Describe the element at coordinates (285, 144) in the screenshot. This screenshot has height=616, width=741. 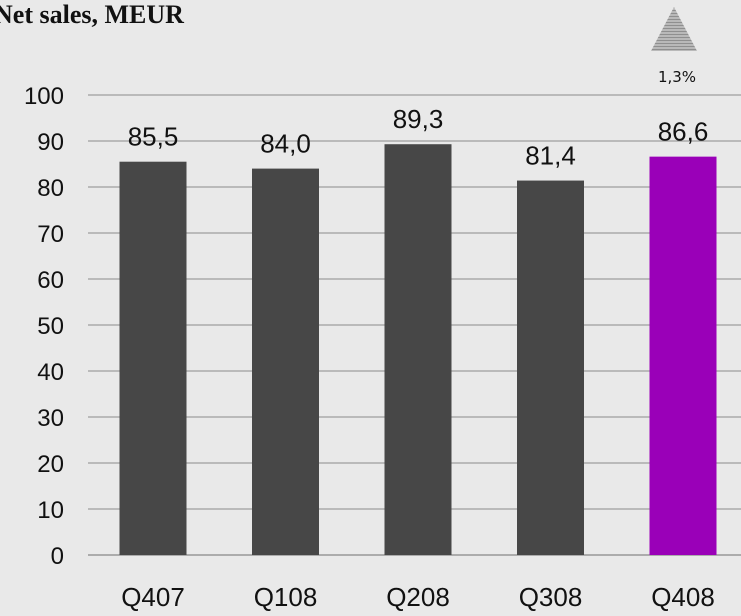
I see `value-label: 84,0` at that location.